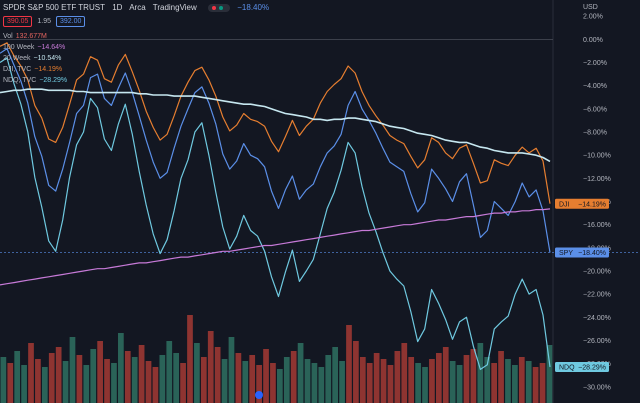 Image resolution: width=640 pixels, height=403 pixels. What do you see at coordinates (35, 80) in the screenshot?
I see `legend-ndq: NDQ, TVC −28.29%` at bounding box center [35, 80].